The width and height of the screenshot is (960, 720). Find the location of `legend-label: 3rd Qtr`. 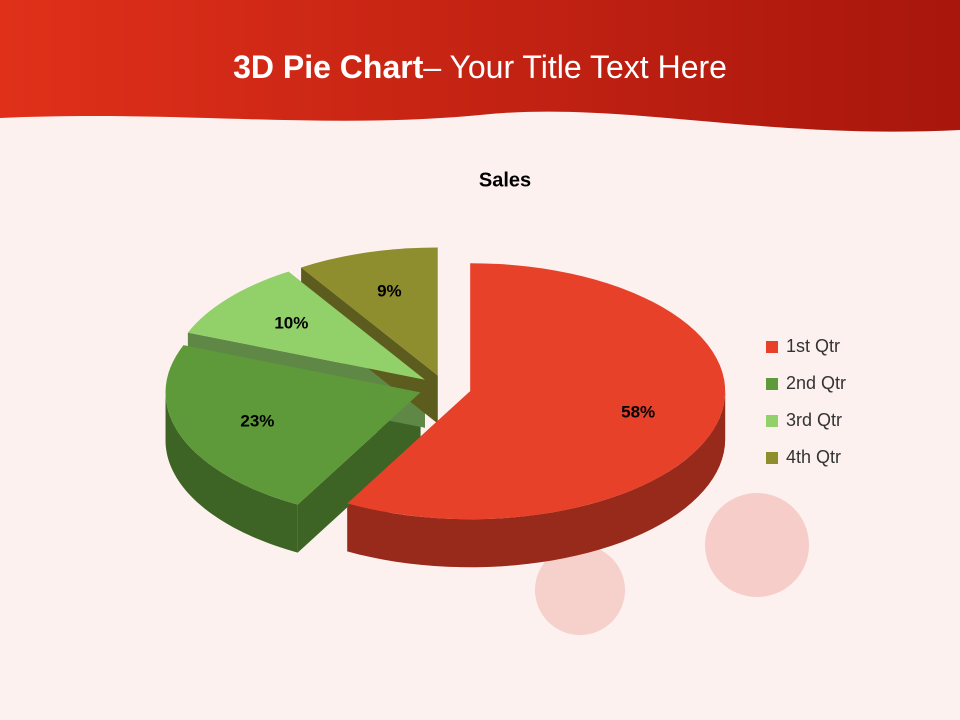

legend-label: 3rd Qtr is located at coordinates (814, 420).